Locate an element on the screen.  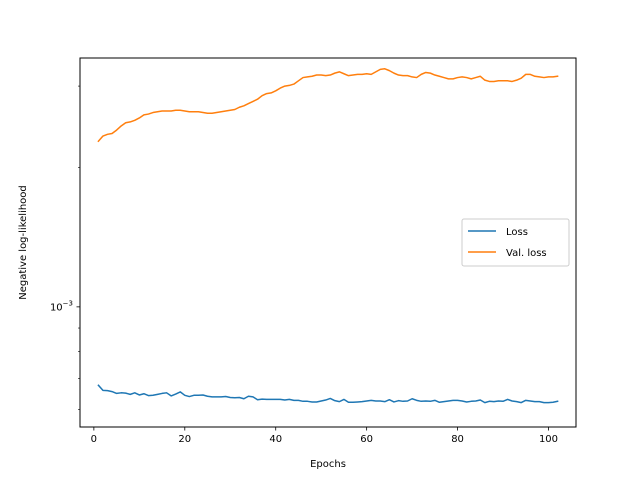
x-tick-label: 100 is located at coordinates (548, 439).